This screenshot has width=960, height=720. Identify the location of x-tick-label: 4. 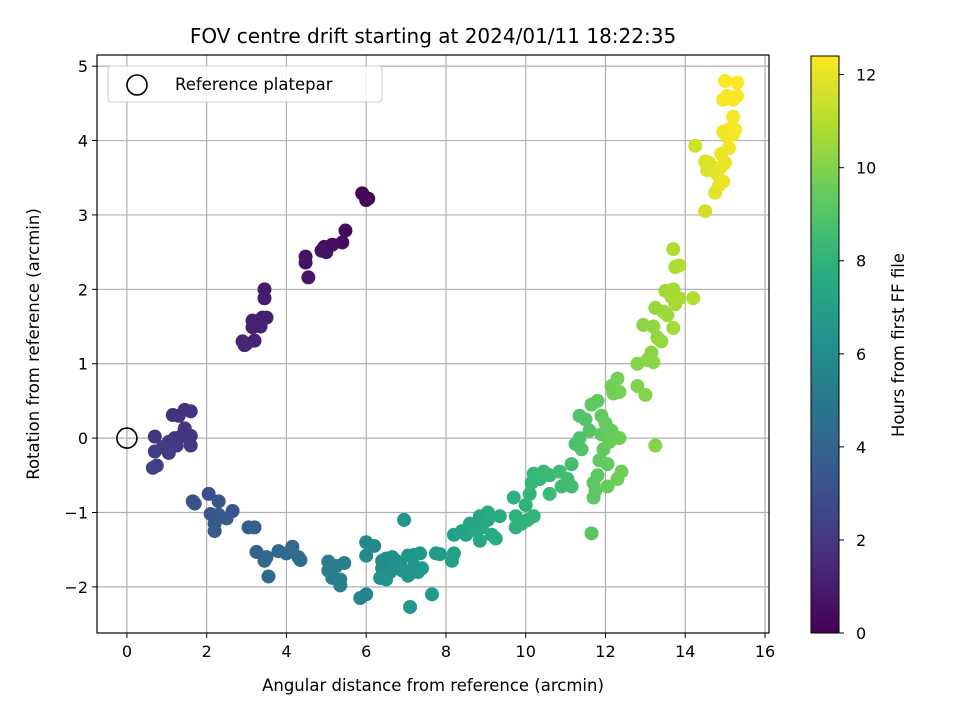
(286, 651).